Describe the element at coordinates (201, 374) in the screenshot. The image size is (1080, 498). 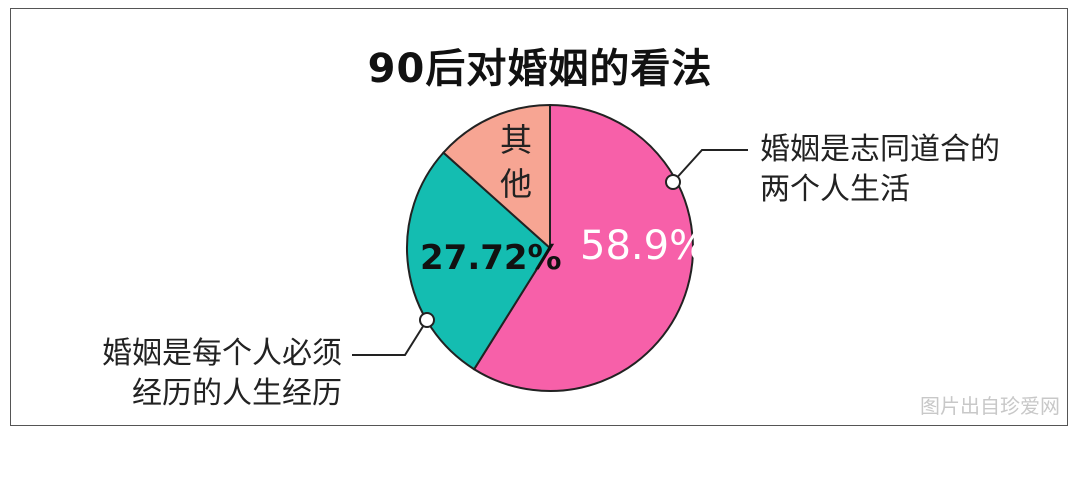
I see `callout-label-teal: 婚姻是每个人必须 经历的人生经历` at that location.